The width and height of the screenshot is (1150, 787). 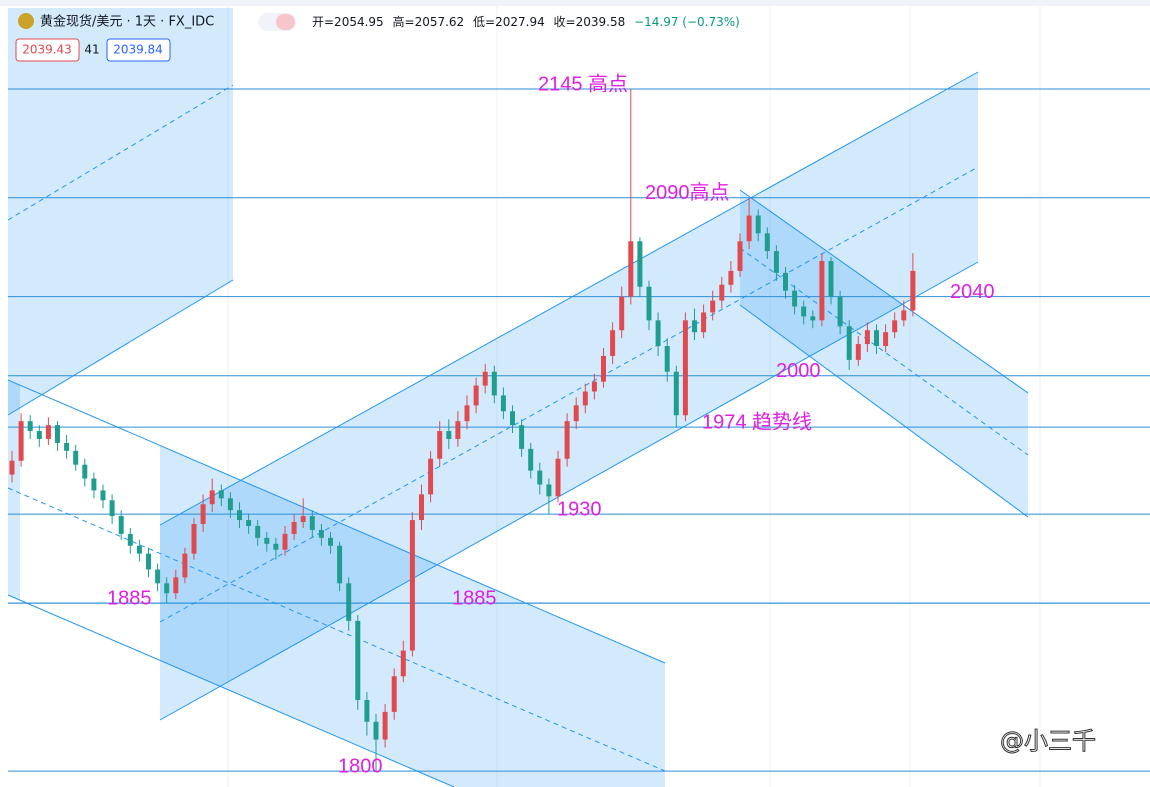 What do you see at coordinates (1048, 741) in the screenshot?
I see `watermark: @小三千` at bounding box center [1048, 741].